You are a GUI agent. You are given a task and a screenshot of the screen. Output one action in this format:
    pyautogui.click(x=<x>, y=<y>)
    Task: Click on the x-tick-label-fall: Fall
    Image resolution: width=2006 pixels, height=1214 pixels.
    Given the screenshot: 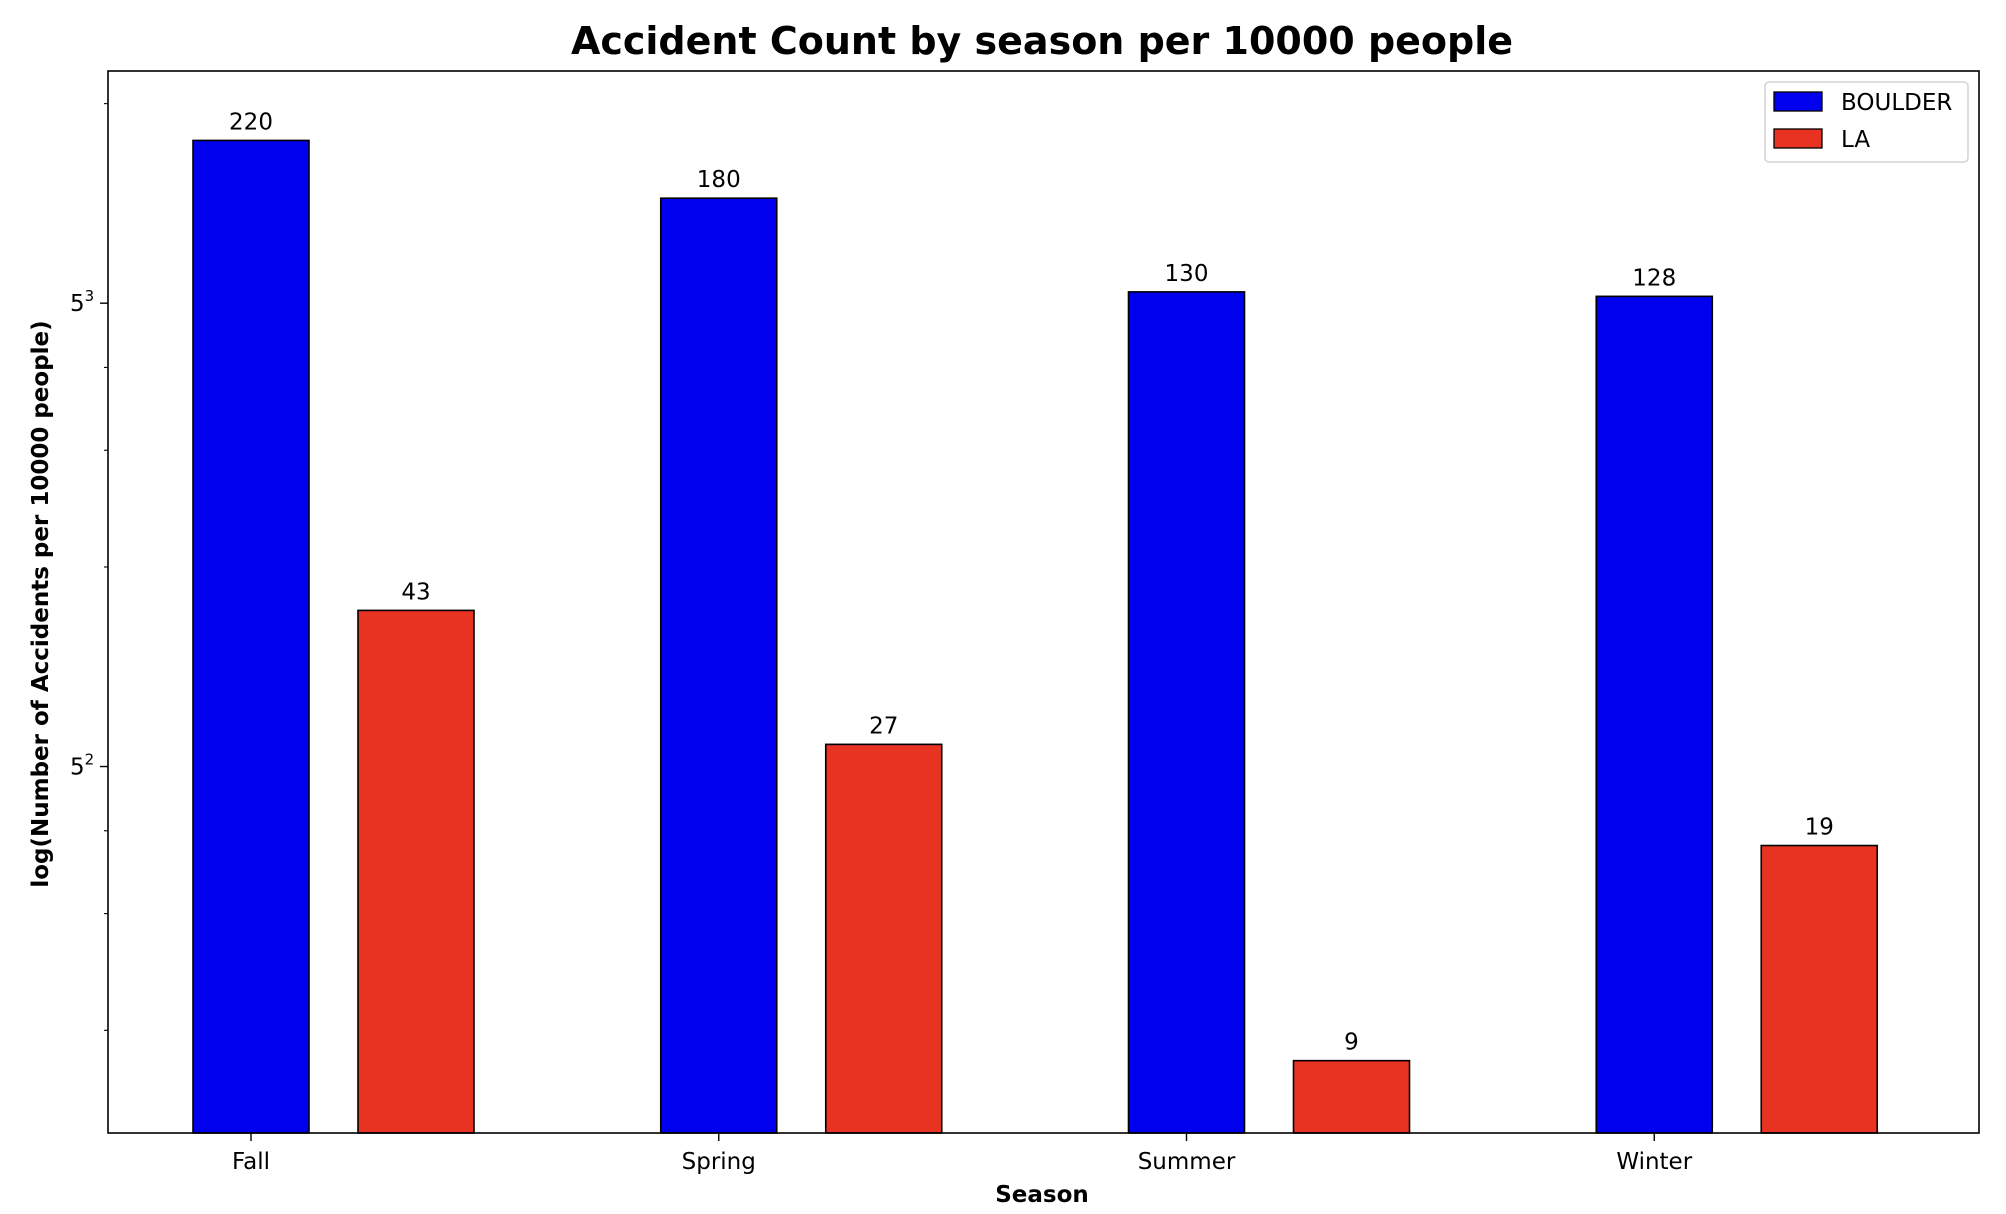 What is the action you would take?
    pyautogui.click(x=251, y=1162)
    